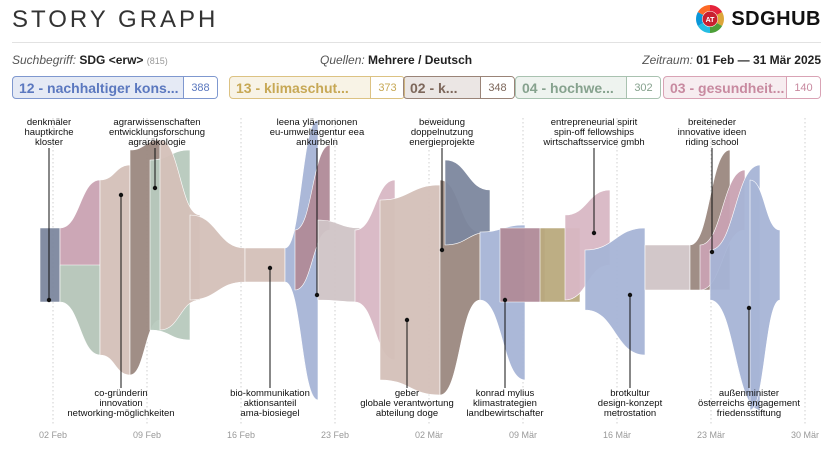 Image resolution: width=833 pixels, height=449 pixels. What do you see at coordinates (312, 217) in the screenshot?
I see `stream-area-mauve-b` at bounding box center [312, 217].